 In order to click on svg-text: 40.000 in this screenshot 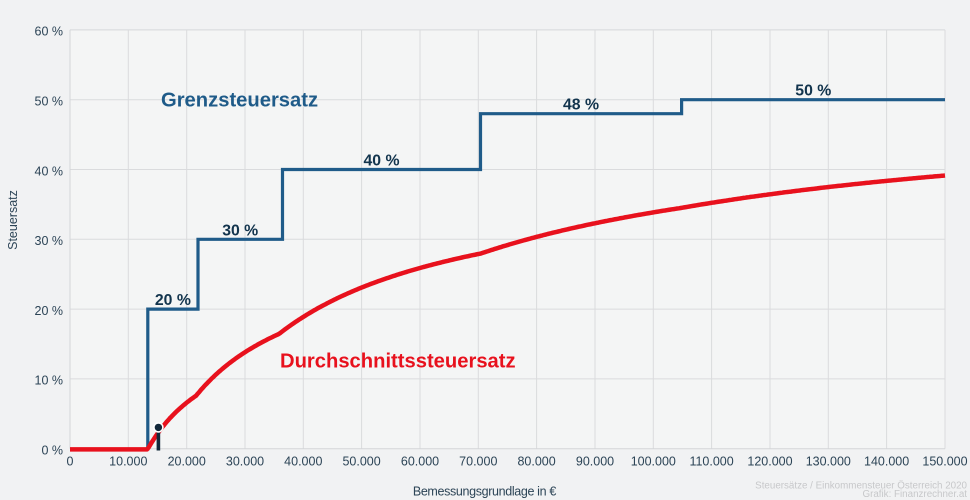, I will do `click(303, 462)`.